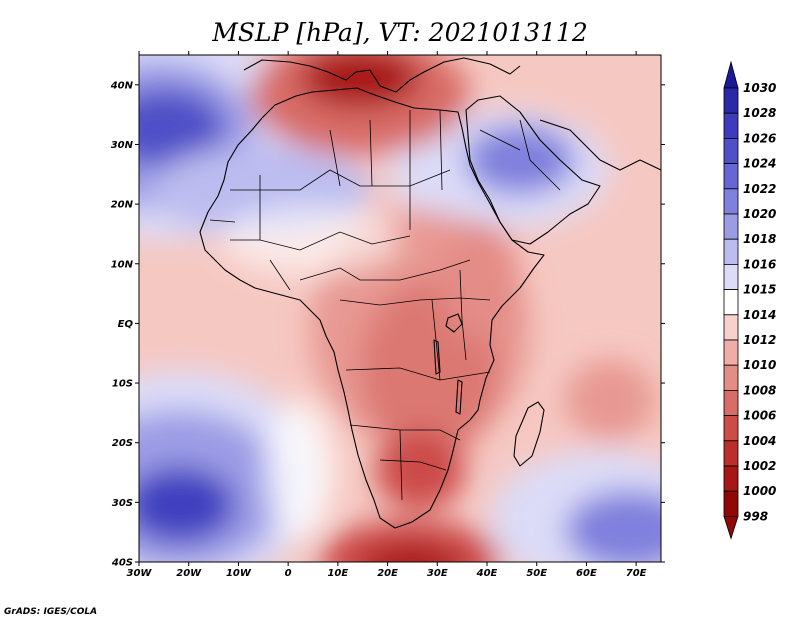 Image resolution: width=800 pixels, height=618 pixels. What do you see at coordinates (337, 573) in the screenshot?
I see `x-tick-label: 10E` at bounding box center [337, 573].